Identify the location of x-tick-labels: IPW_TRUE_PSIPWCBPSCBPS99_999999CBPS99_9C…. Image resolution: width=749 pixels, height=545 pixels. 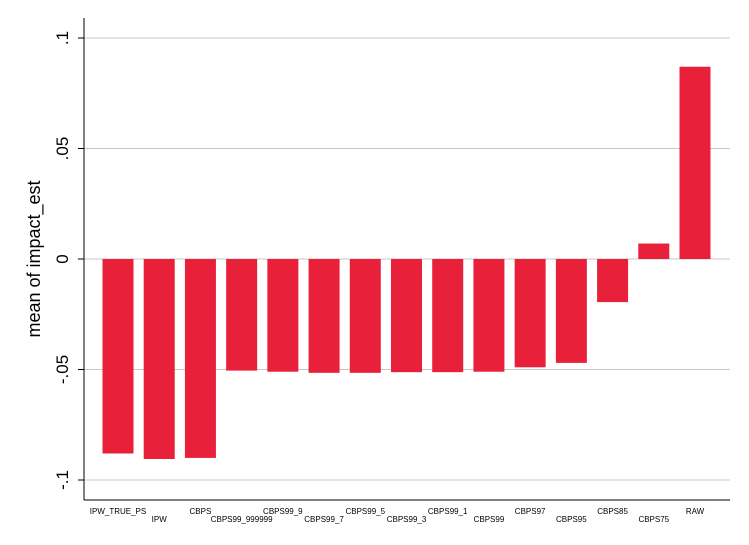
(397, 515).